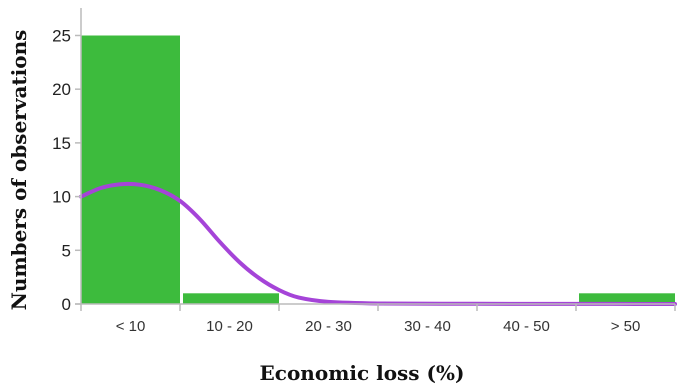  What do you see at coordinates (19, 170) in the screenshot?
I see `y-axis-title: Numbers of observations` at bounding box center [19, 170].